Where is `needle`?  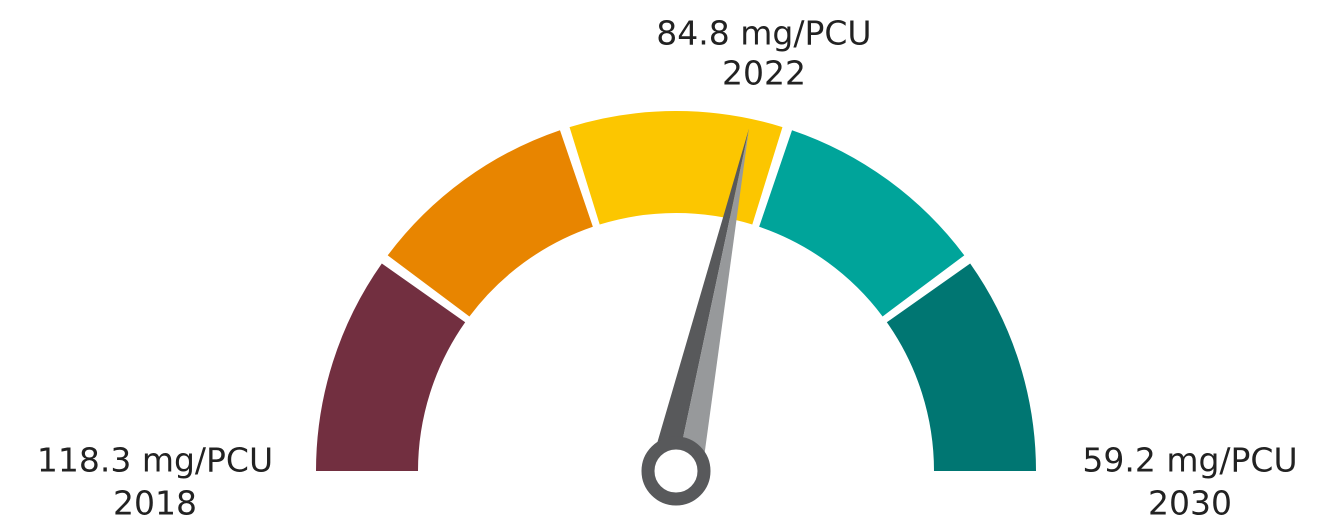
needle is located at coordinates (699, 302).